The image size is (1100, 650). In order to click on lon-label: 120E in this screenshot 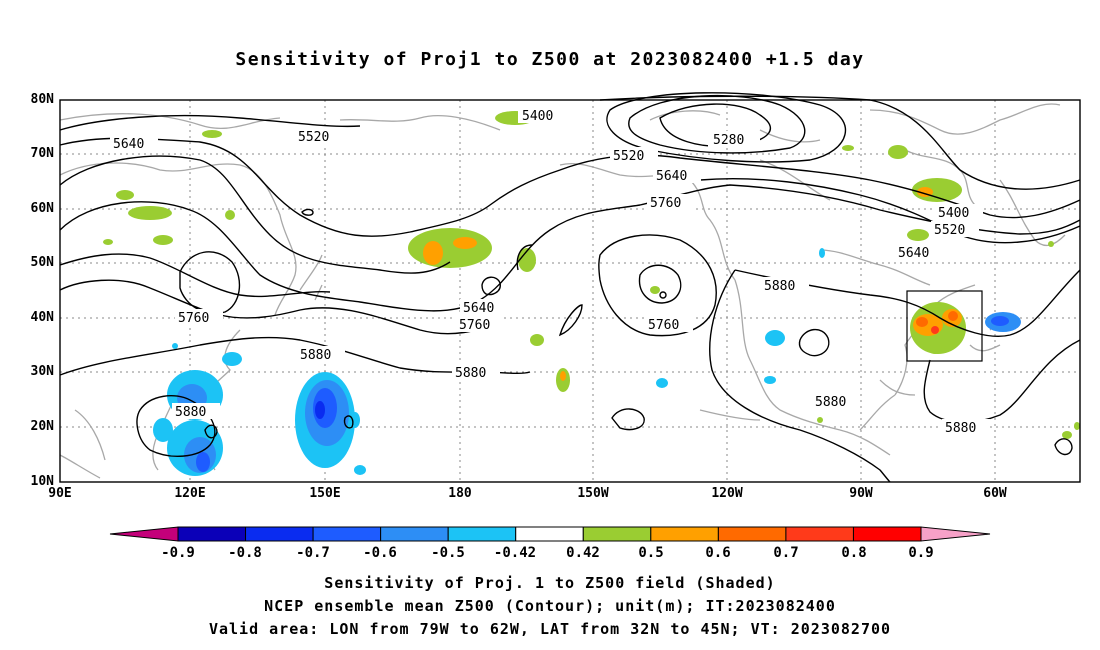, I will do `click(190, 493)`.